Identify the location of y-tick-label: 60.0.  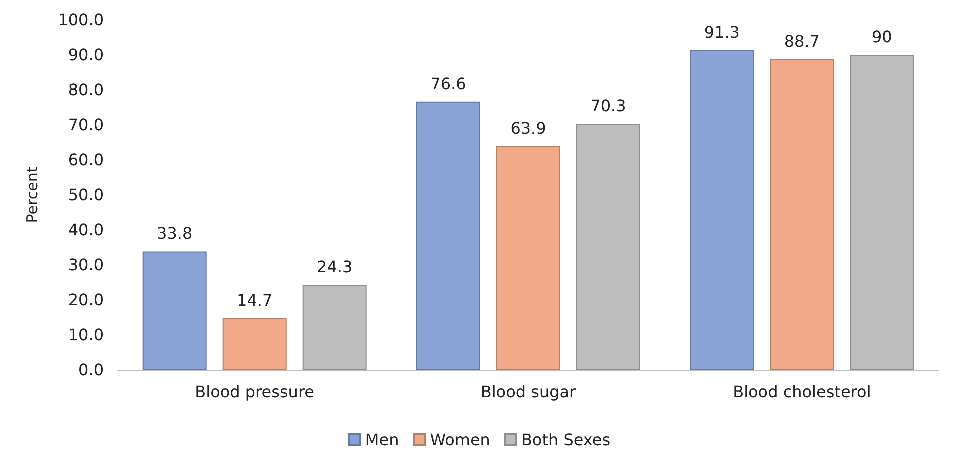
(86, 160).